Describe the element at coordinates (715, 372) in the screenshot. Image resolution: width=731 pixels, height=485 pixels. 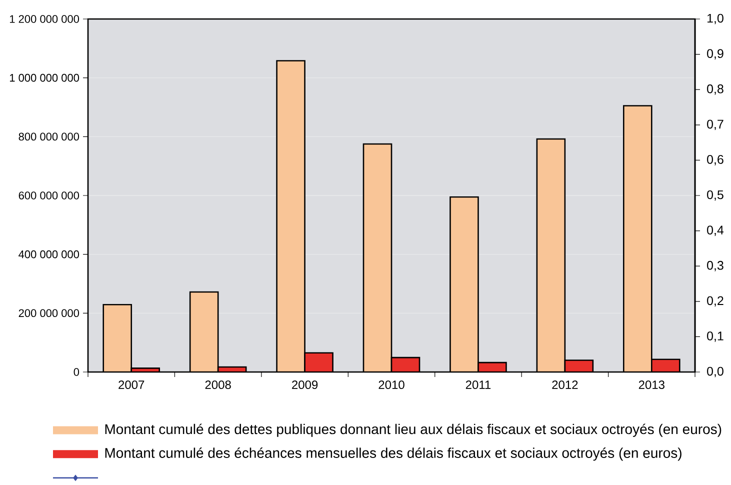
I see `y2-tick-label: 0,0` at that location.